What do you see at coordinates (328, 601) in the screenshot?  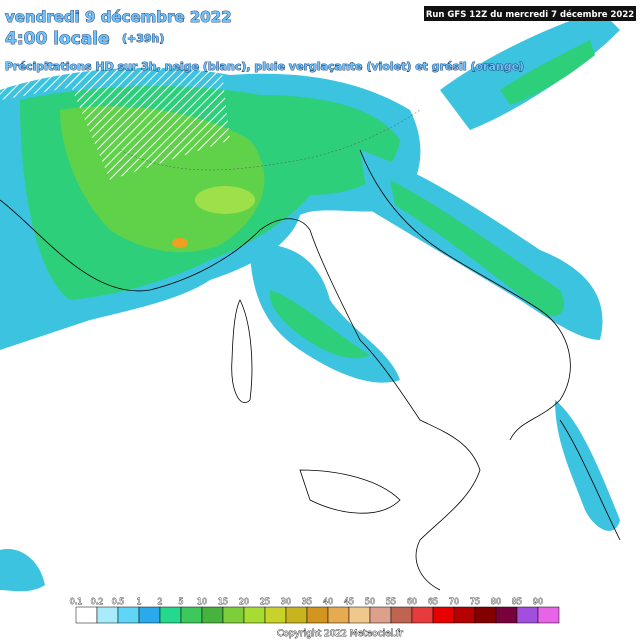 I see `legend-label: 40` at bounding box center [328, 601].